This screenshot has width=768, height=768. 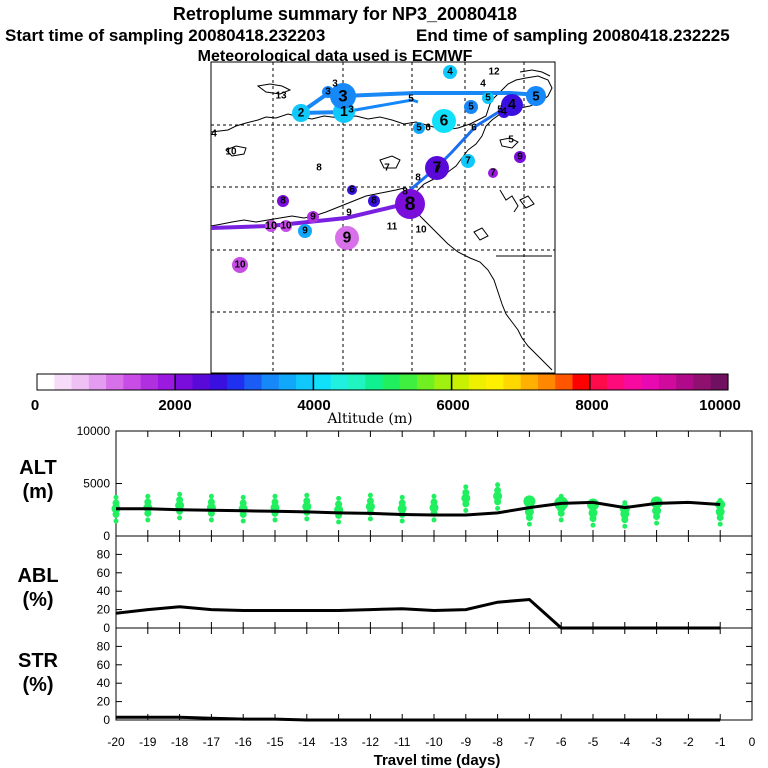 What do you see at coordinates (345, 14) in the screenshot?
I see `figure-title: Retroplume summary for NP3_20080418` at bounding box center [345, 14].